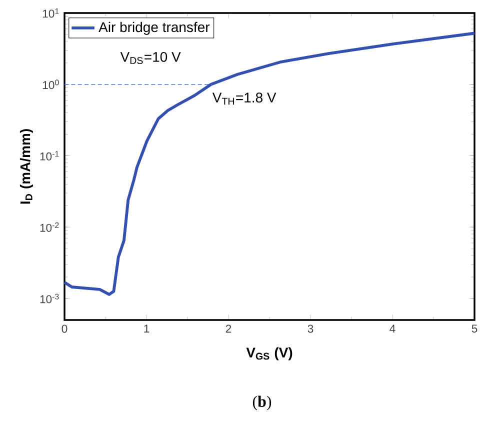 The height and width of the screenshot is (427, 483). What do you see at coordinates (49, 155) in the screenshot?
I see `y-tick-label: 10$^{-1}$` at bounding box center [49, 155].